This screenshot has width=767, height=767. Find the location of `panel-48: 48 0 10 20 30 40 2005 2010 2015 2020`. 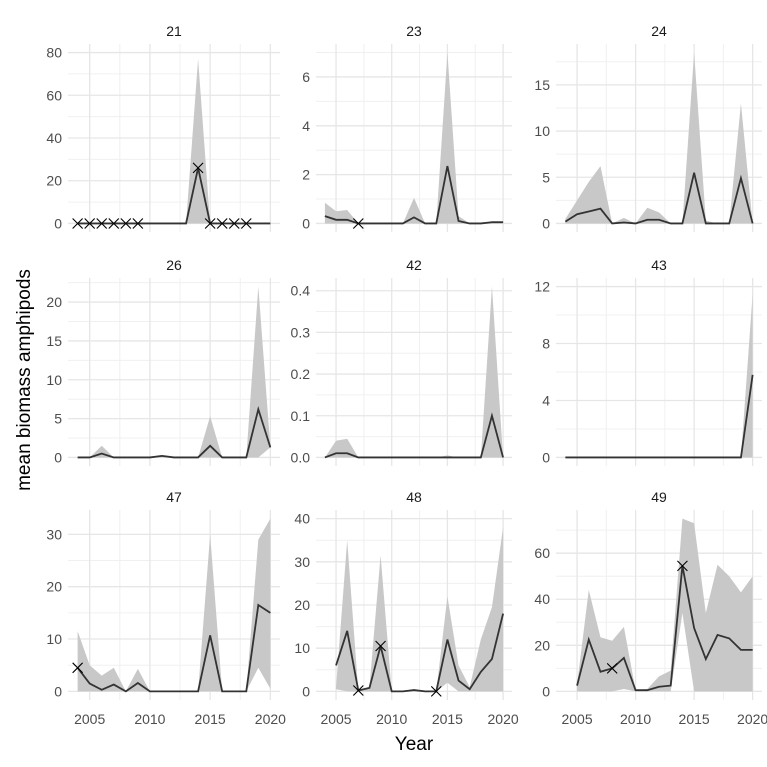

panel-48: 48 0 10 20 30 40 2005 2010 2015 2020 is located at coordinates (406, 608).